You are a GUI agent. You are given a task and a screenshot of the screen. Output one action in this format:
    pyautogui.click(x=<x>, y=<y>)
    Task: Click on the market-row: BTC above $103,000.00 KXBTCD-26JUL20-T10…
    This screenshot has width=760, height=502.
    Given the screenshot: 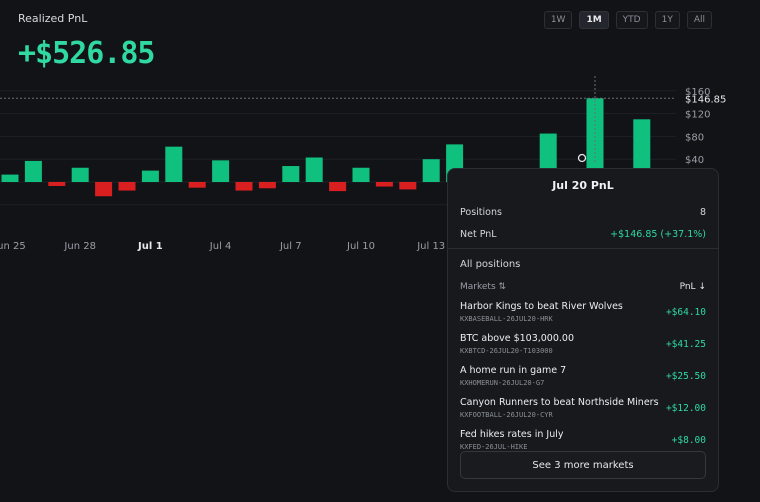 What is the action you would take?
    pyautogui.click(x=583, y=349)
    